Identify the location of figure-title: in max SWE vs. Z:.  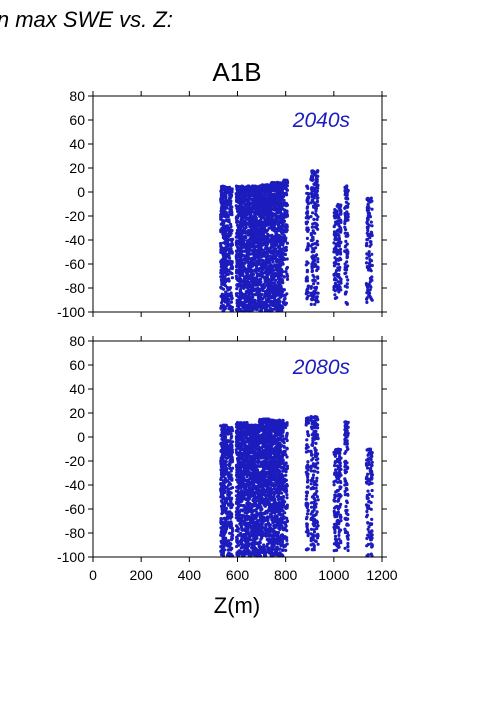
(86, 19).